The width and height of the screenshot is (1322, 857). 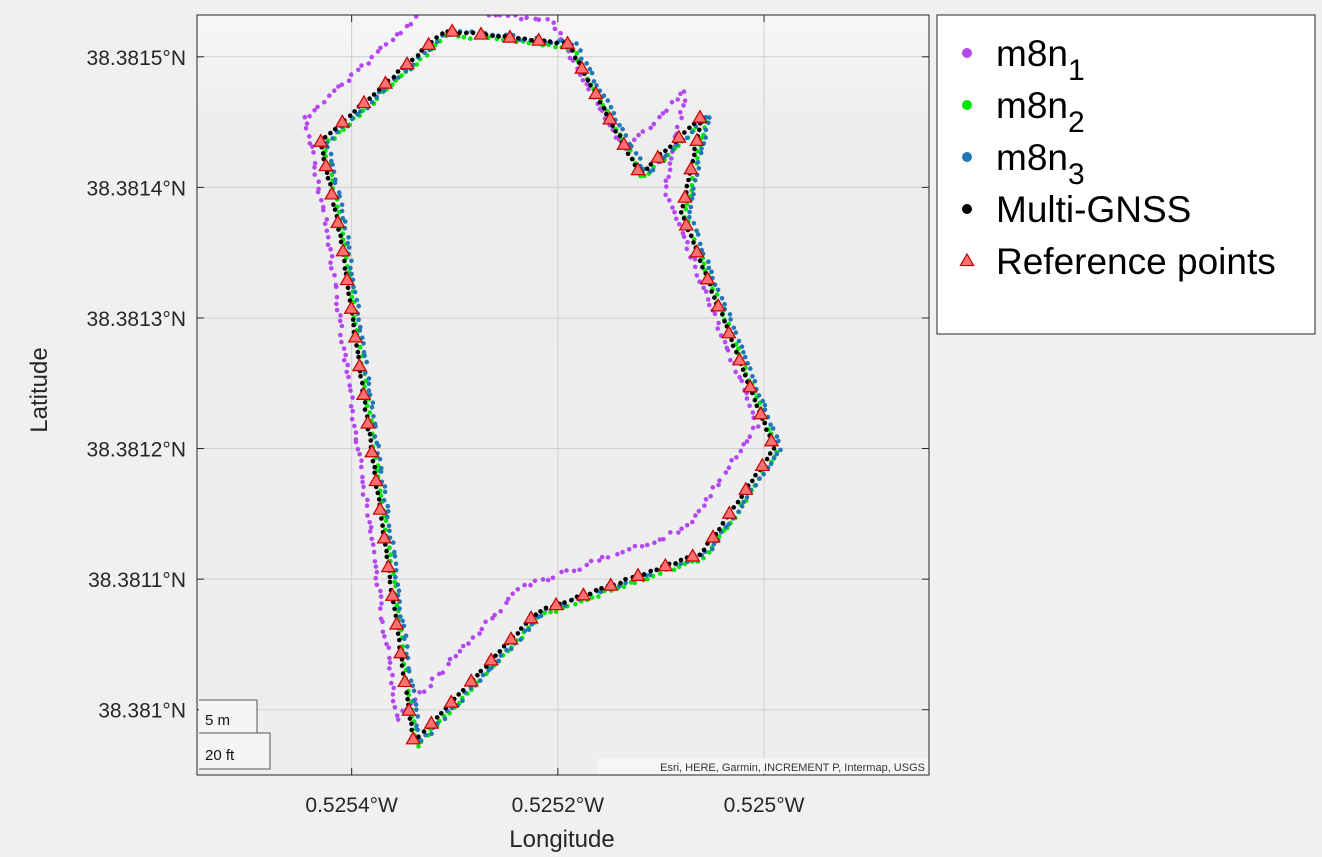 What do you see at coordinates (558, 805) in the screenshot?
I see `x-tick-label: 0.5252°W` at bounding box center [558, 805].